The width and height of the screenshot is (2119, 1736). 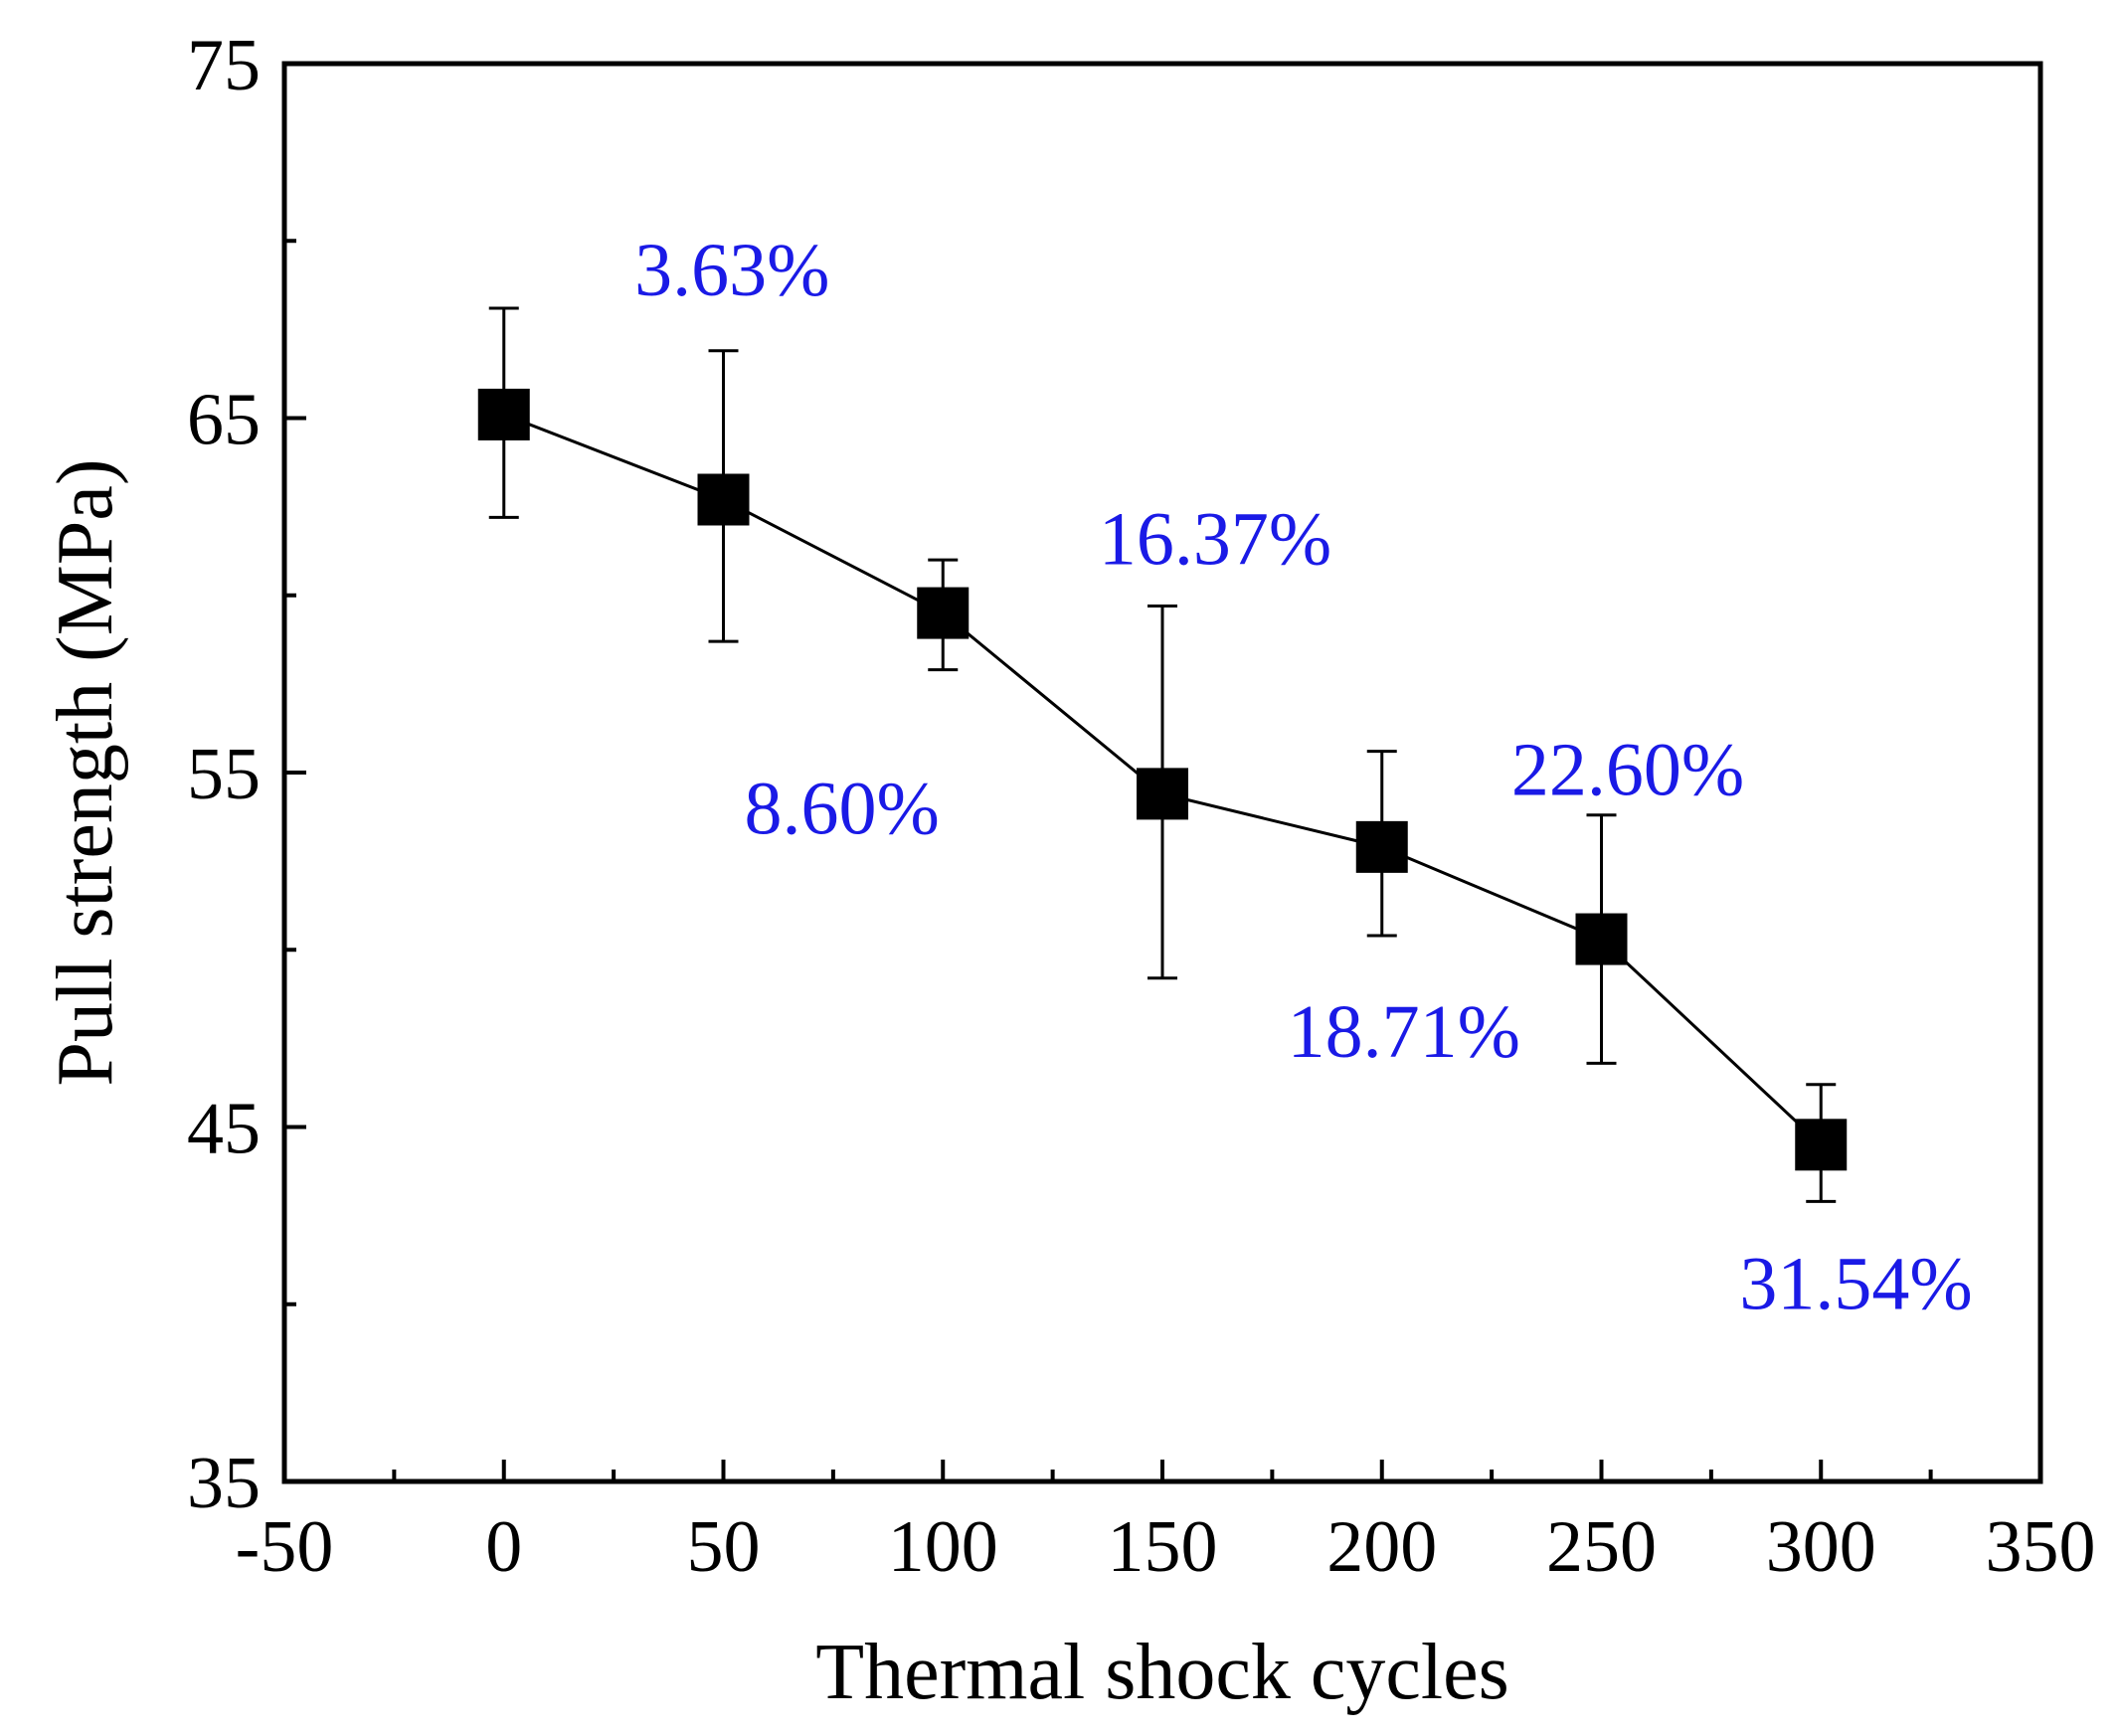 I want to click on x-tick-label: 200, so click(x=1381, y=1547).